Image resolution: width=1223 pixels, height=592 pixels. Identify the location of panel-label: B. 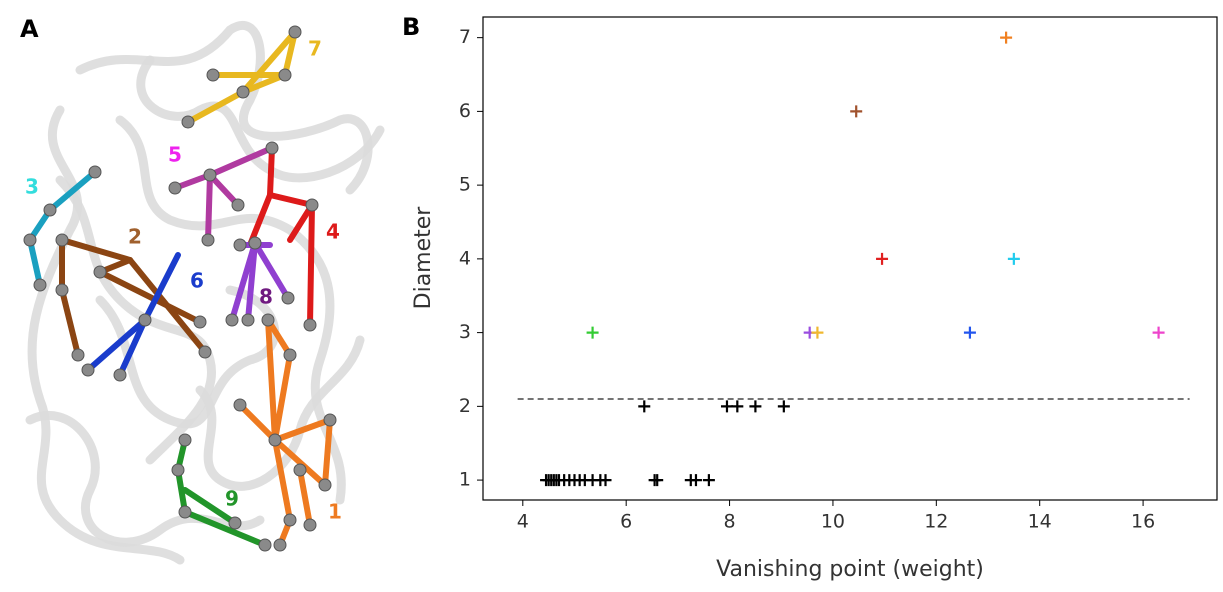
(411, 27).